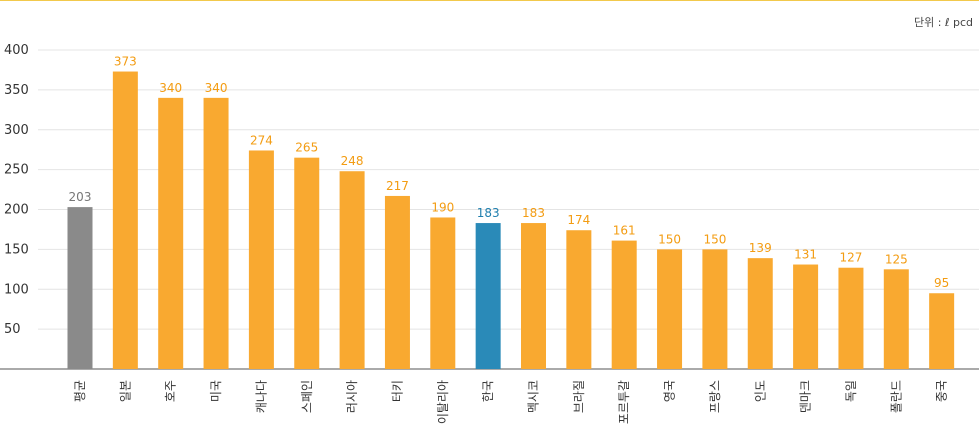 Image resolution: width=979 pixels, height=444 pixels. Describe the element at coordinates (12, 329) in the screenshot. I see `y-tick-label: 50` at that location.